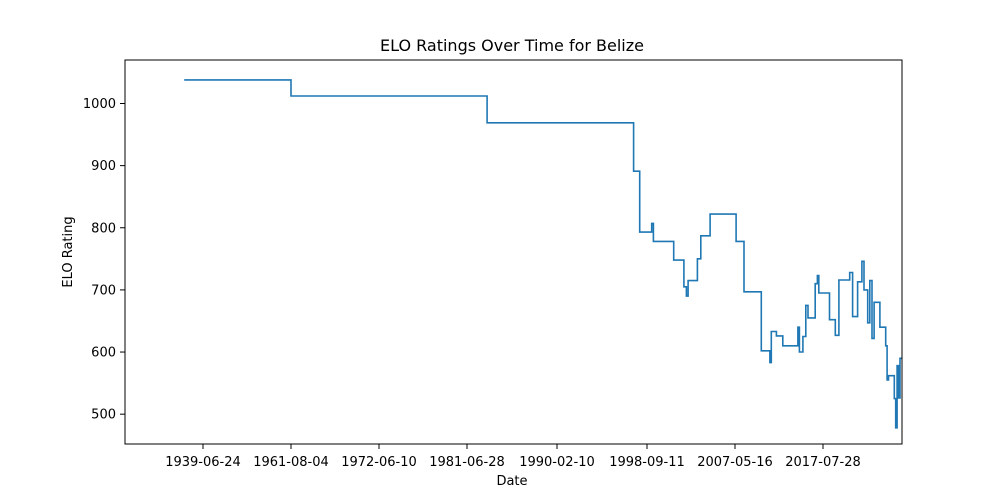  Describe the element at coordinates (103, 166) in the screenshot. I see `y-tick-label: 900` at that location.